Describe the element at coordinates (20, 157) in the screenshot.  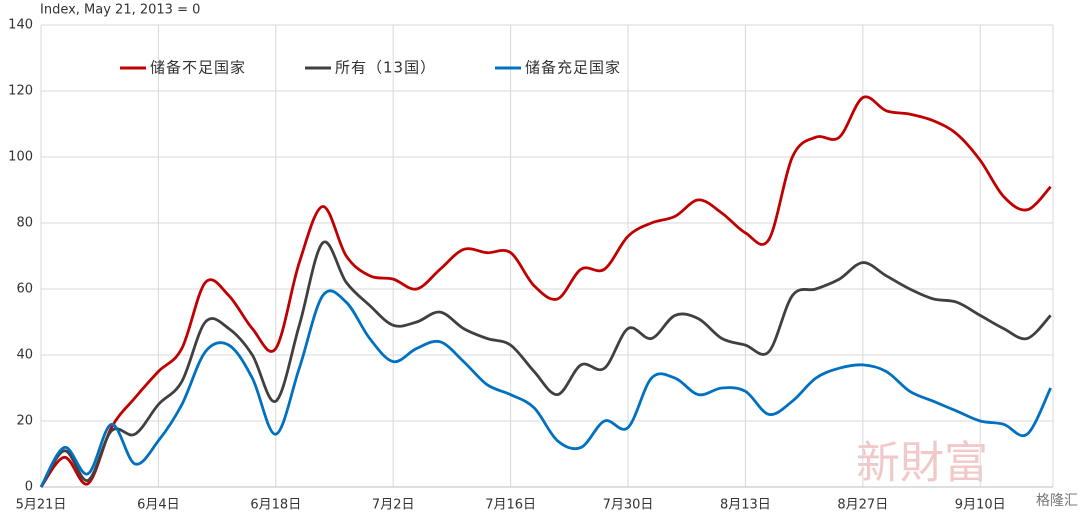
I see `y-tick-label: 100` at that location.